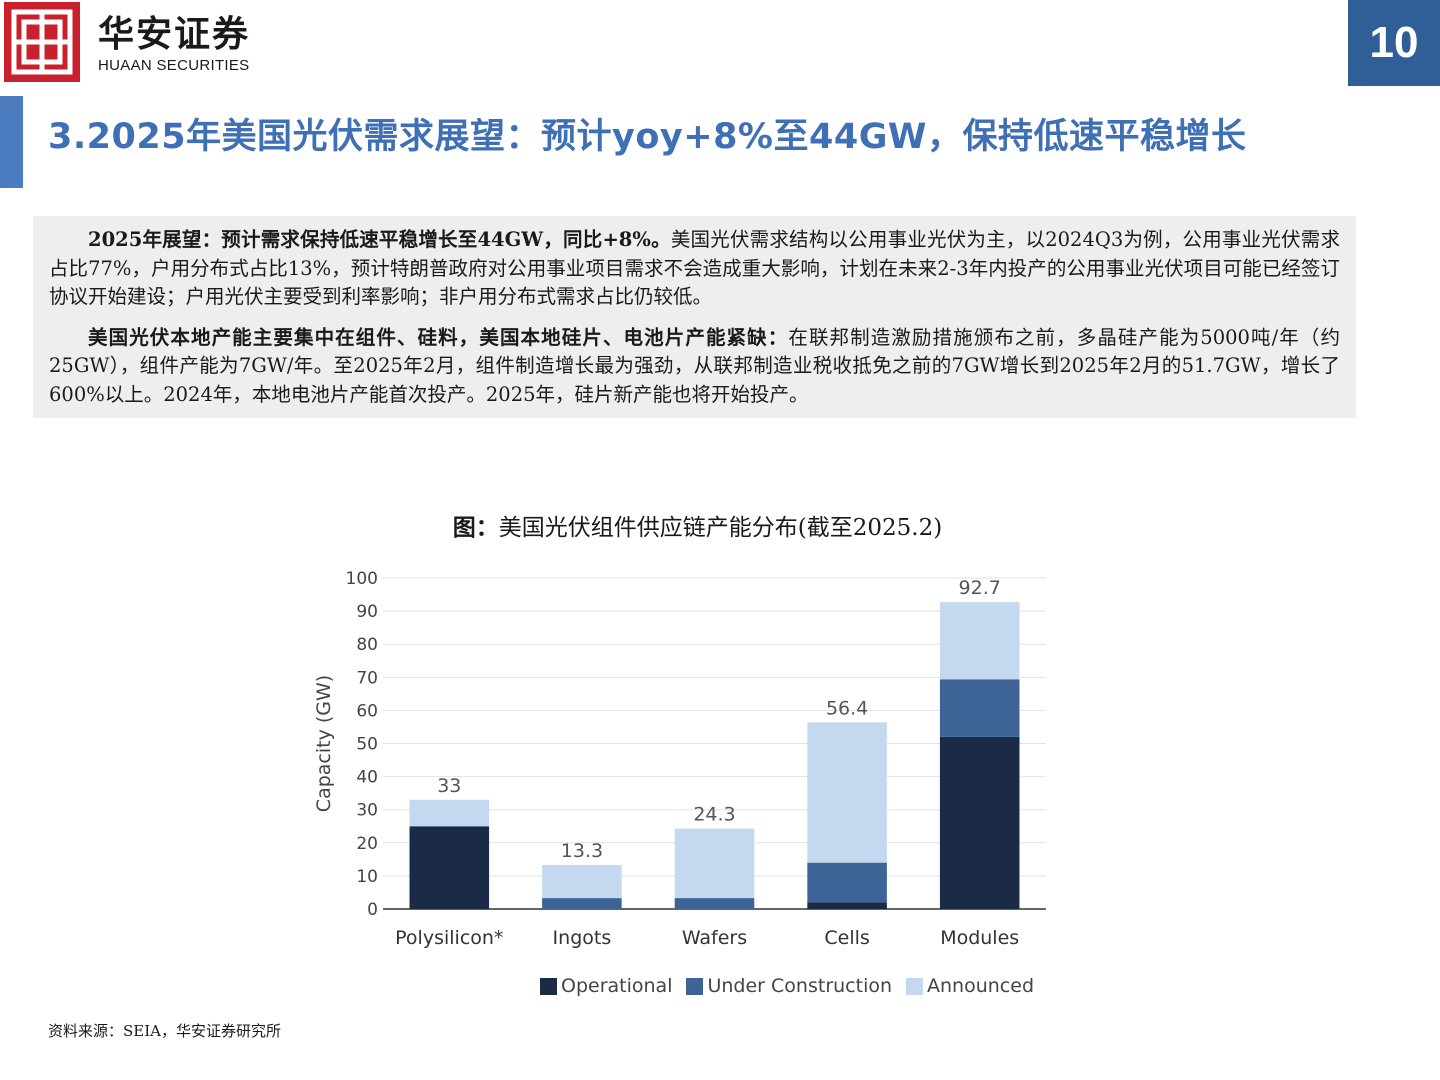 The height and width of the screenshot is (1080, 1440). What do you see at coordinates (11, 142) in the screenshot?
I see `title-accent-bar` at bounding box center [11, 142].